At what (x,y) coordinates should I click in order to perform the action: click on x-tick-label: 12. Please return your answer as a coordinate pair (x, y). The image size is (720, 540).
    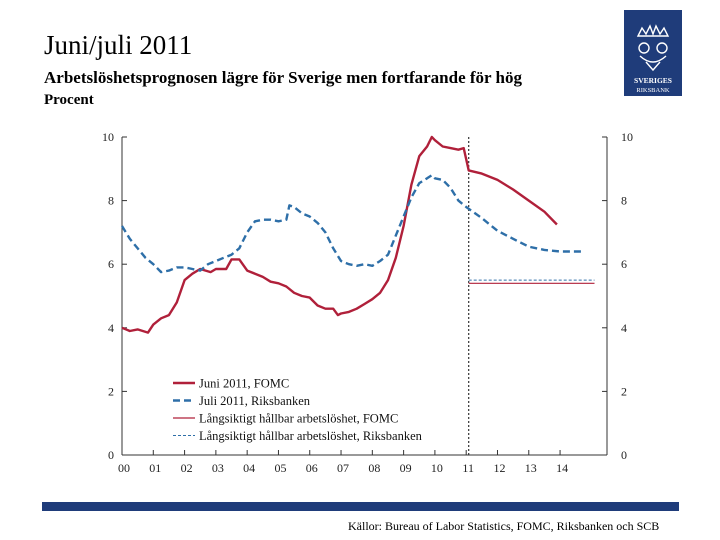
    Looking at the image, I should click on (499, 468).